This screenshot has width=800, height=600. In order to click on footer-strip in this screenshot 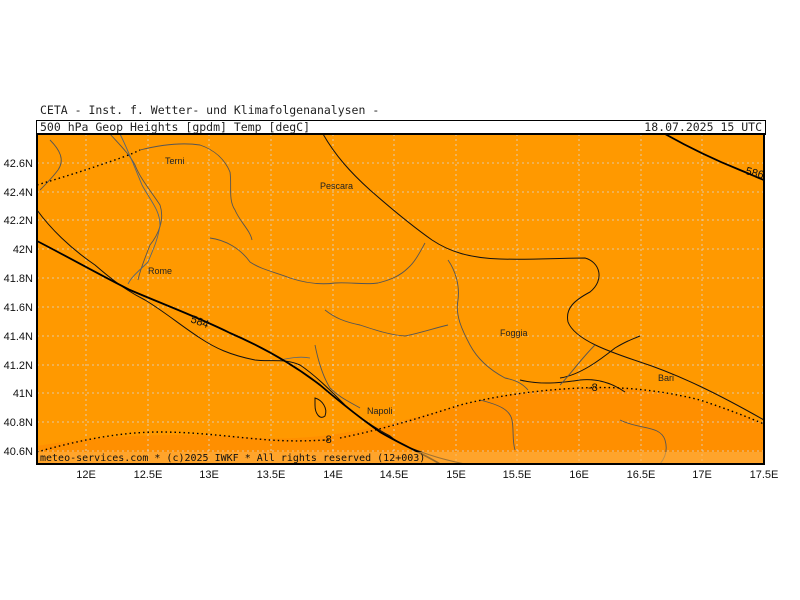, I will do `click(400, 458)`.